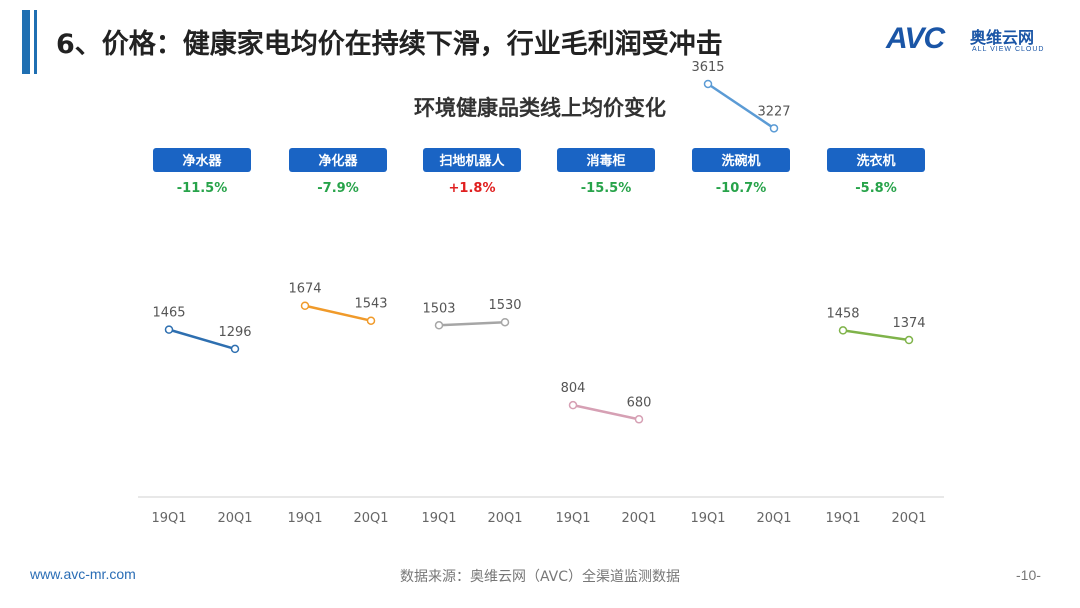 Image resolution: width=1080 pixels, height=608 pixels. Describe the element at coordinates (606, 188) in the screenshot. I see `change-label-3: -15.5%` at that location.